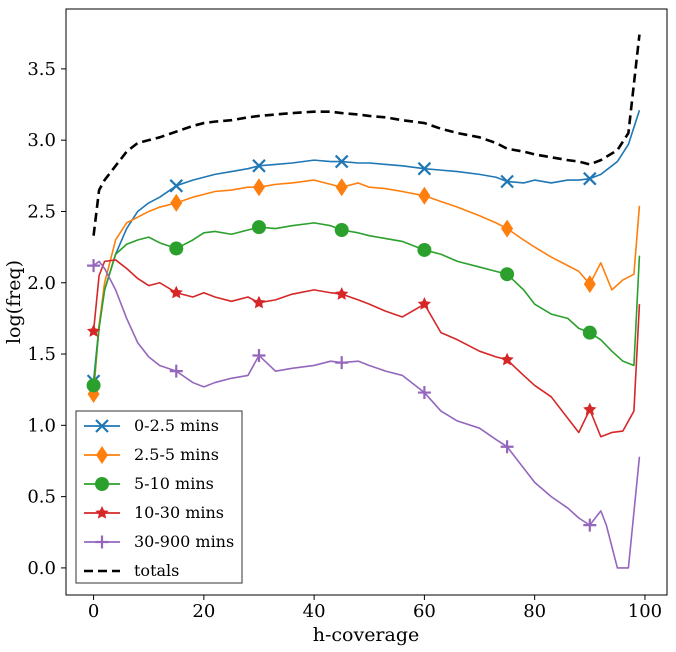 The height and width of the screenshot is (652, 676). I want to click on y-tick-label: 2.5, so click(41, 211).